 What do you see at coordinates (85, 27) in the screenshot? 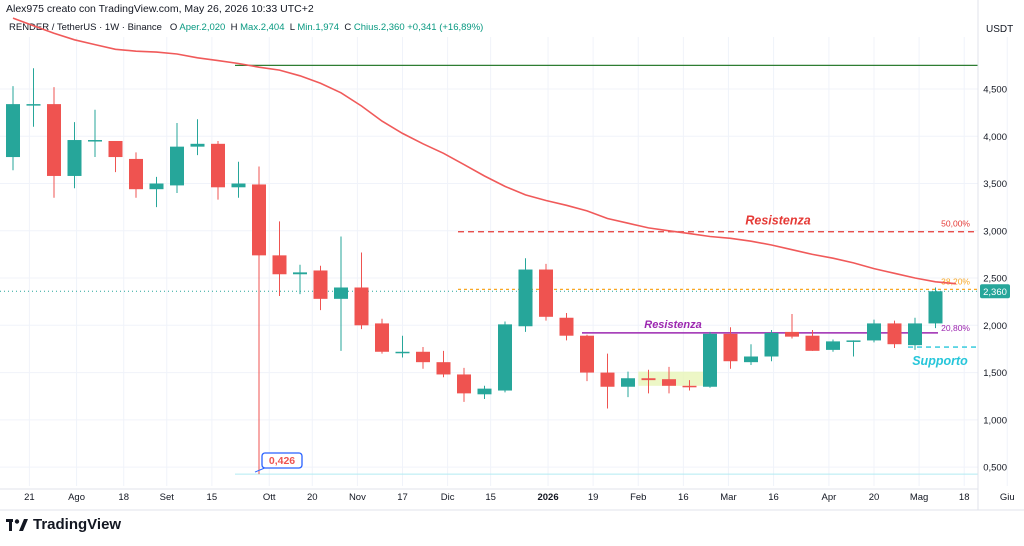
I see `symbol-name: RENDER / TetherUS · 1W · Binance` at bounding box center [85, 27].